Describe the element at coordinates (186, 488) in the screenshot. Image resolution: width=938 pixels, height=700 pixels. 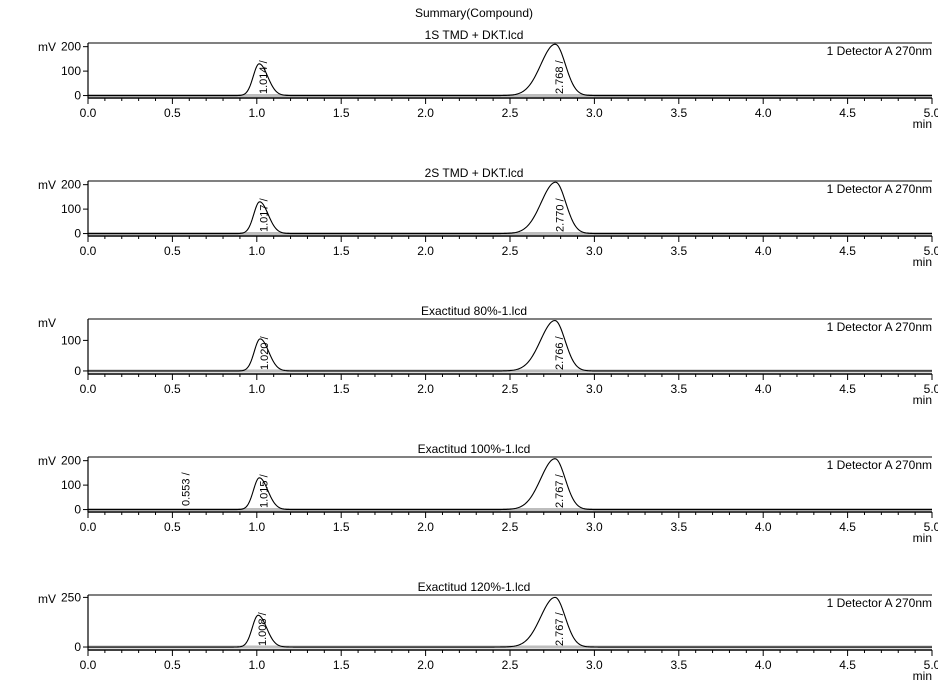
I see `retention-time-label: 0.553 /` at that location.